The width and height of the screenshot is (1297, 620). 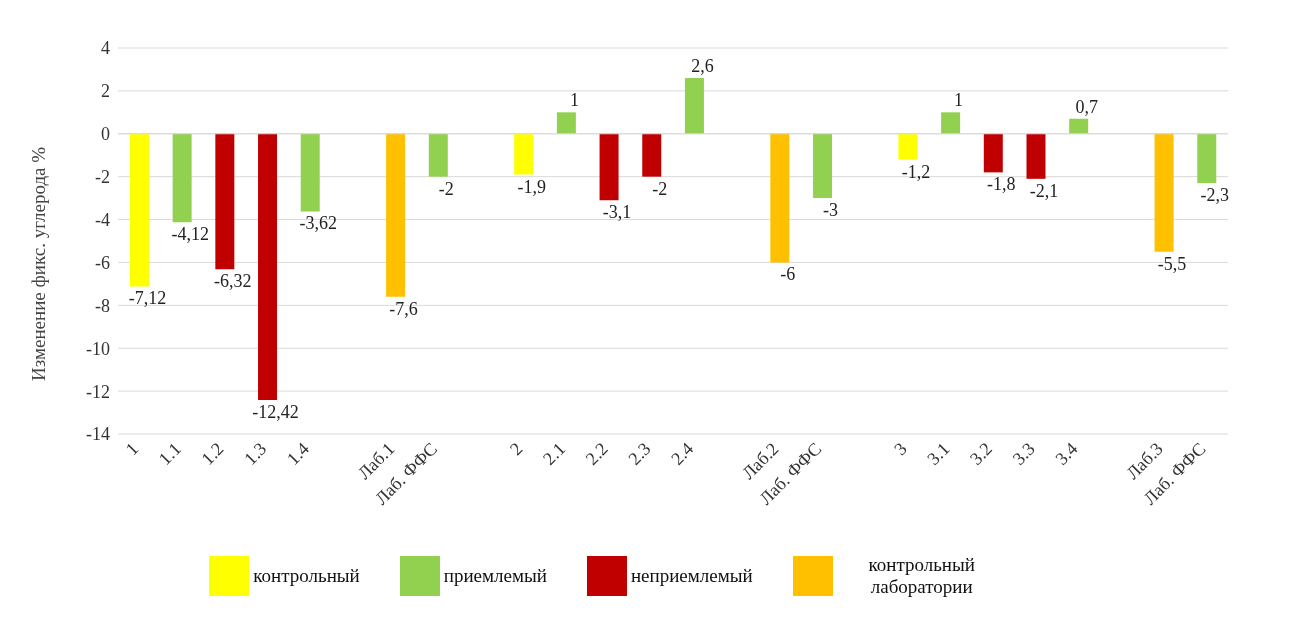 I want to click on data-label: -7,12, so click(x=147, y=298).